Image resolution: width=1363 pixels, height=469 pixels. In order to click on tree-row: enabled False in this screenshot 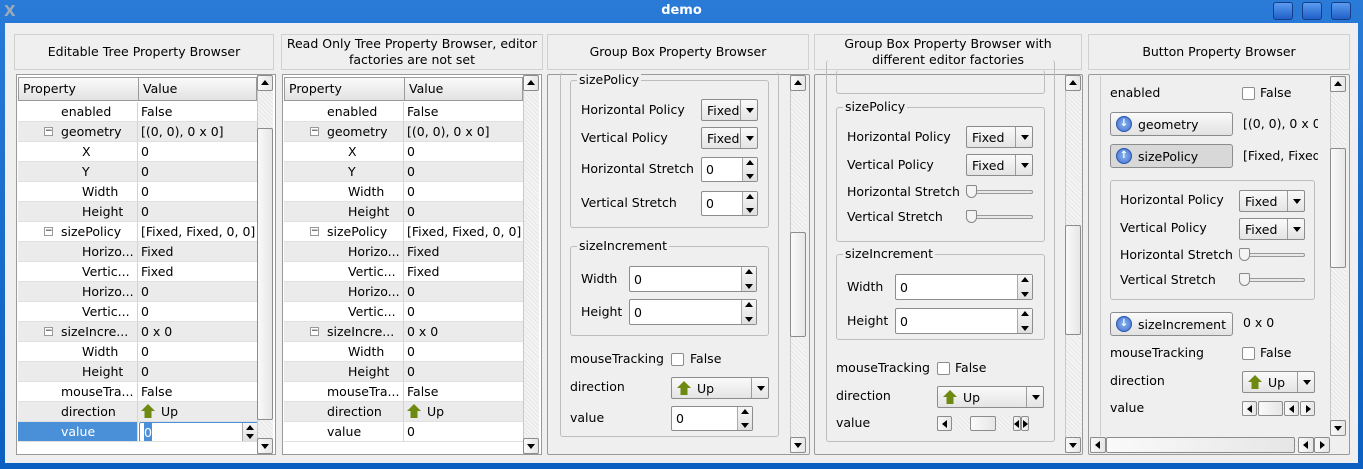, I will do `click(404, 112)`.